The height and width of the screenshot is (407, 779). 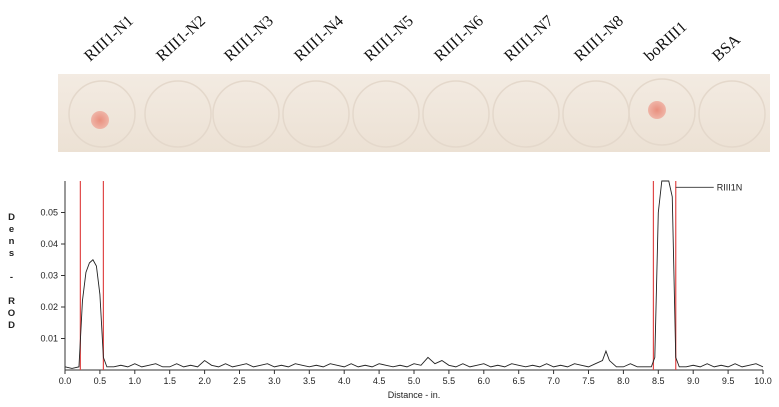 I want to click on lane-label: RIII1-N1, so click(x=109, y=38).